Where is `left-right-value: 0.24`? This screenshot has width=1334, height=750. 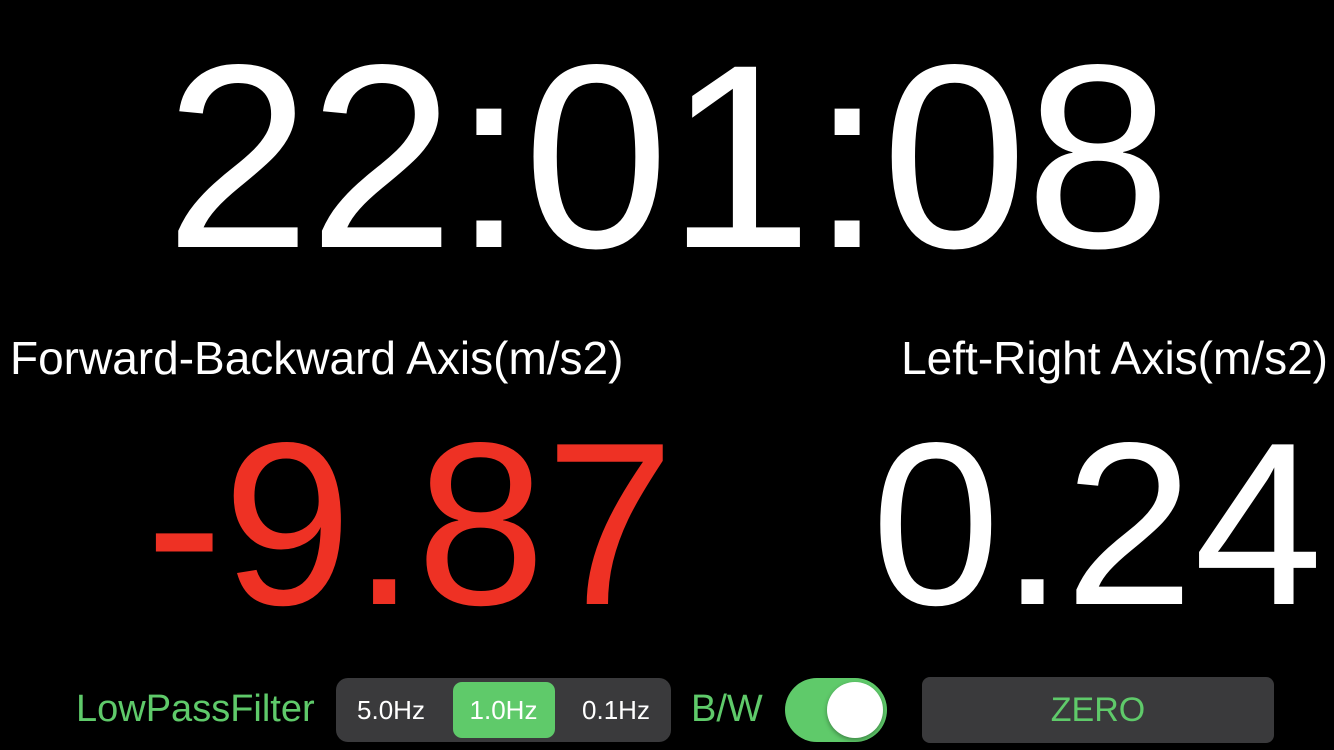
left-right-value: 0.24 is located at coordinates (1097, 524).